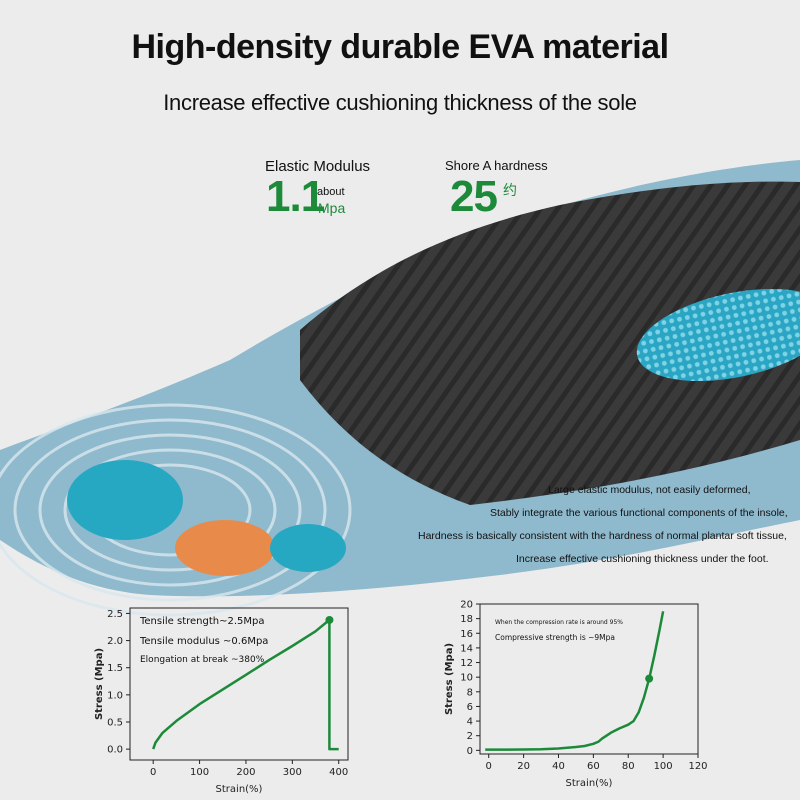 The image size is (800, 800). Describe the element at coordinates (470, 722) in the screenshot. I see `y-tick-label: 4` at that location.